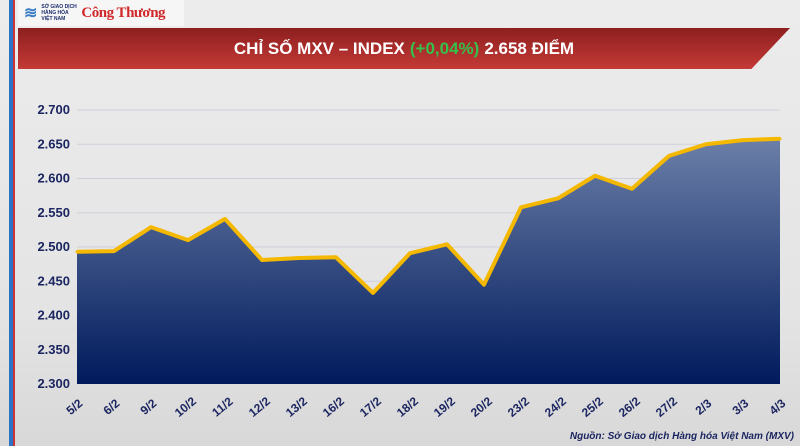 This screenshot has width=800, height=446. I want to click on x-tick-label: 24/2, so click(555, 407).